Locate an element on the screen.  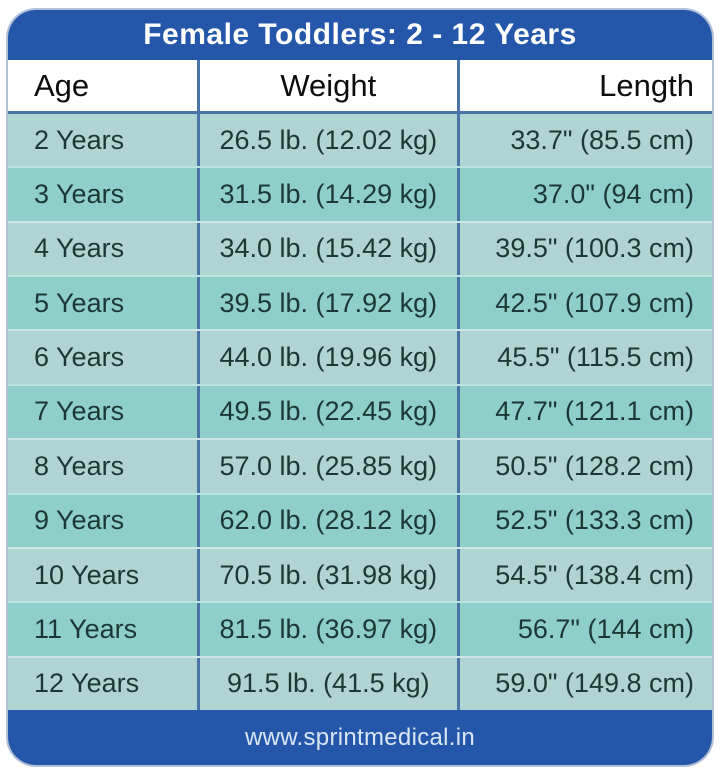
age-cell: 6 Years is located at coordinates (79, 357).